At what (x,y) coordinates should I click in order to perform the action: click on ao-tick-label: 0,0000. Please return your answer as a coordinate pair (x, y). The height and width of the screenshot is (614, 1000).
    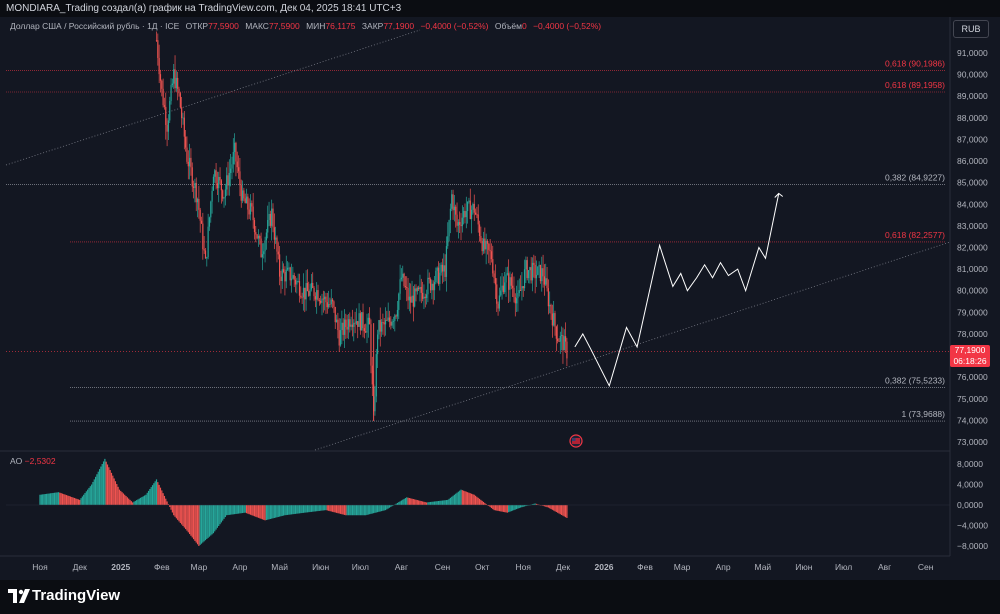
    Looking at the image, I should click on (970, 505).